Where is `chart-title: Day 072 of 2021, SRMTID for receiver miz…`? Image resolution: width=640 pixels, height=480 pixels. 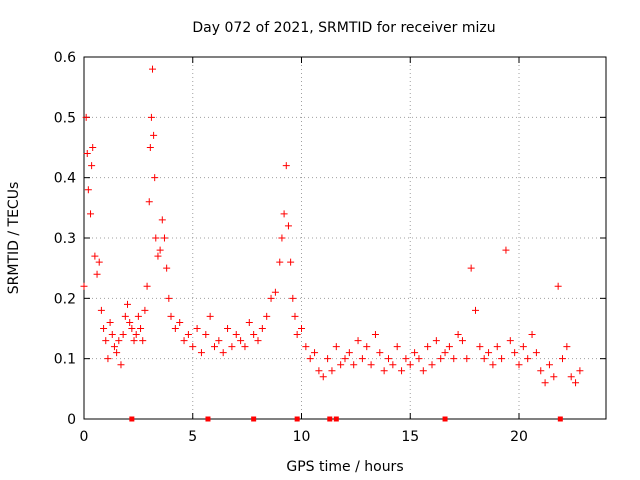
chart-title: Day 072 of 2021, SRMTID for receiver miz… is located at coordinates (343, 28).